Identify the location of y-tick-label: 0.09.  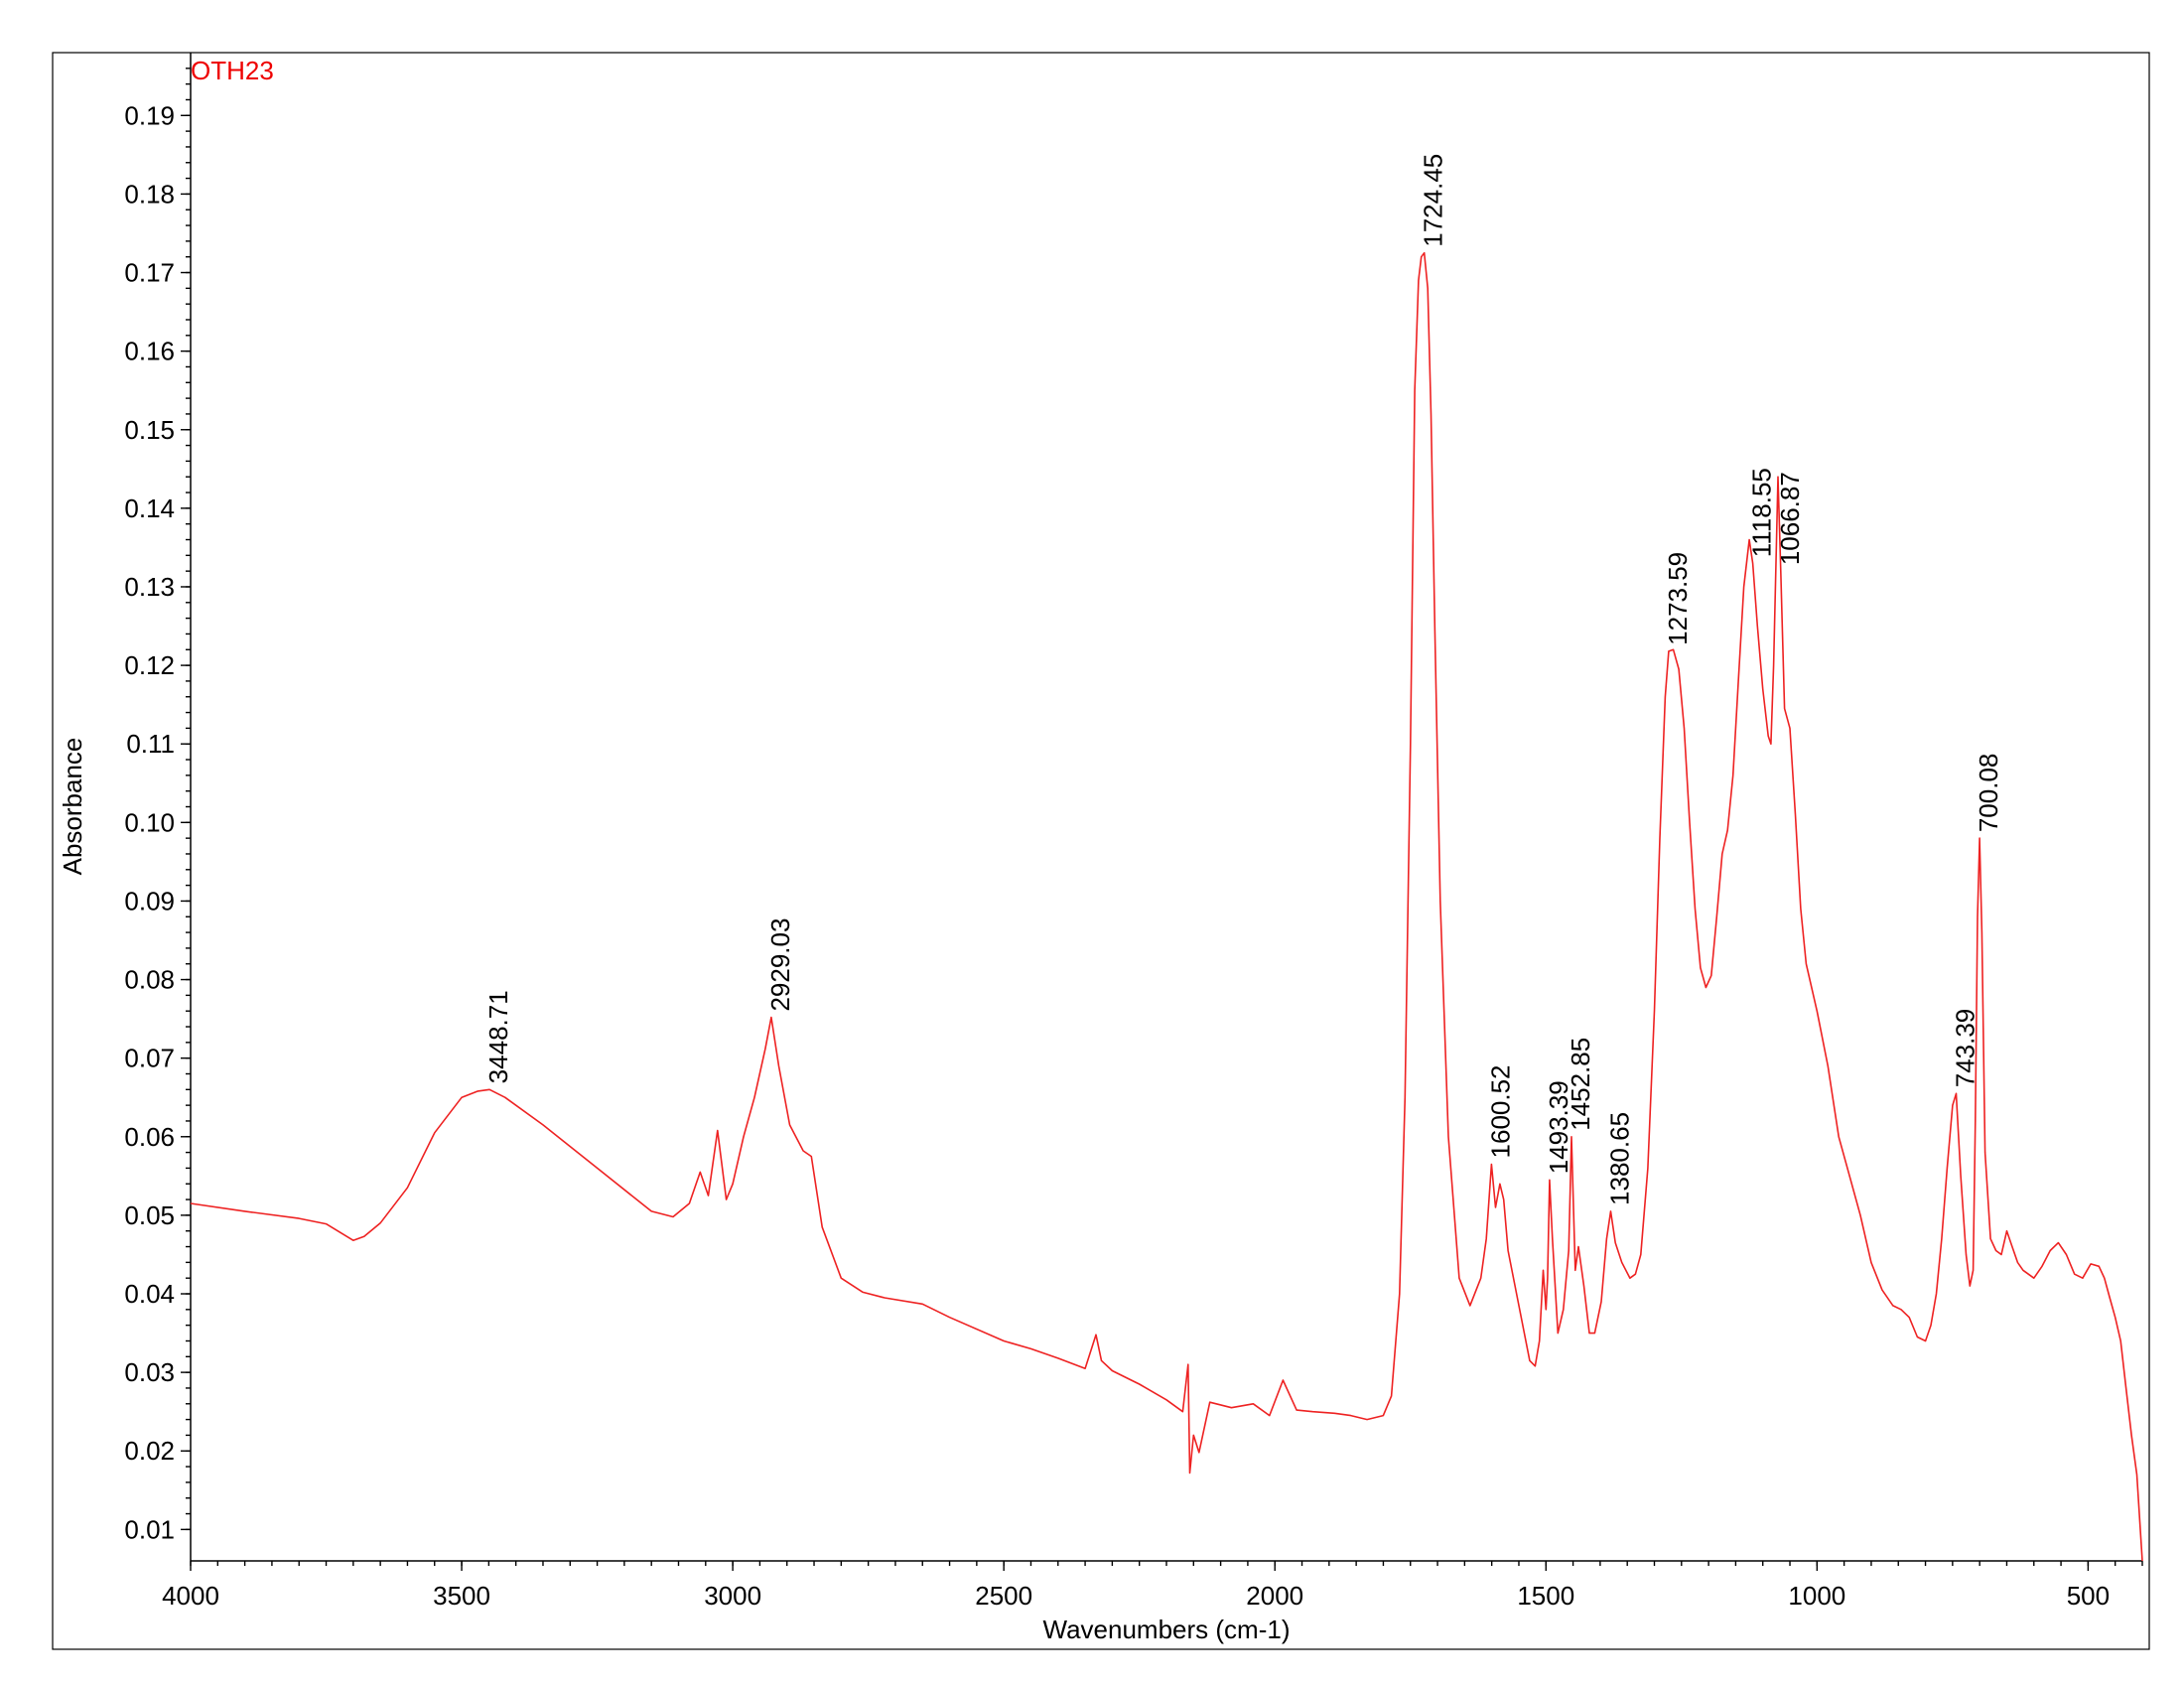
(149, 900).